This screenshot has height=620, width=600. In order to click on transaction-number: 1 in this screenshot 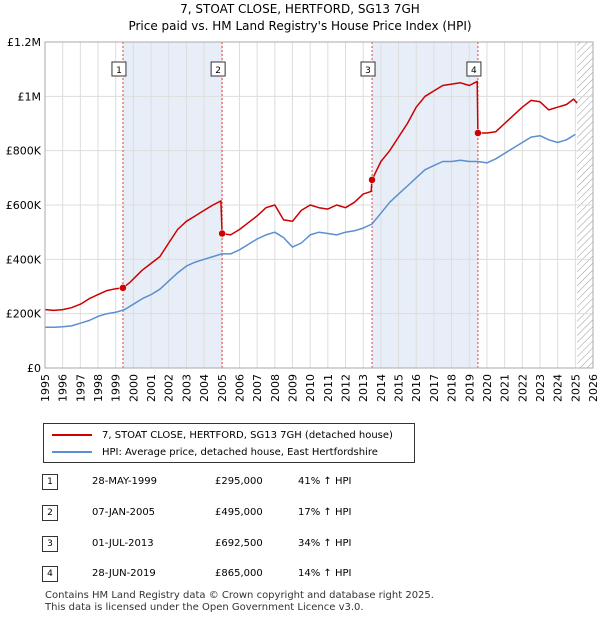, I will do `click(50, 482)`.